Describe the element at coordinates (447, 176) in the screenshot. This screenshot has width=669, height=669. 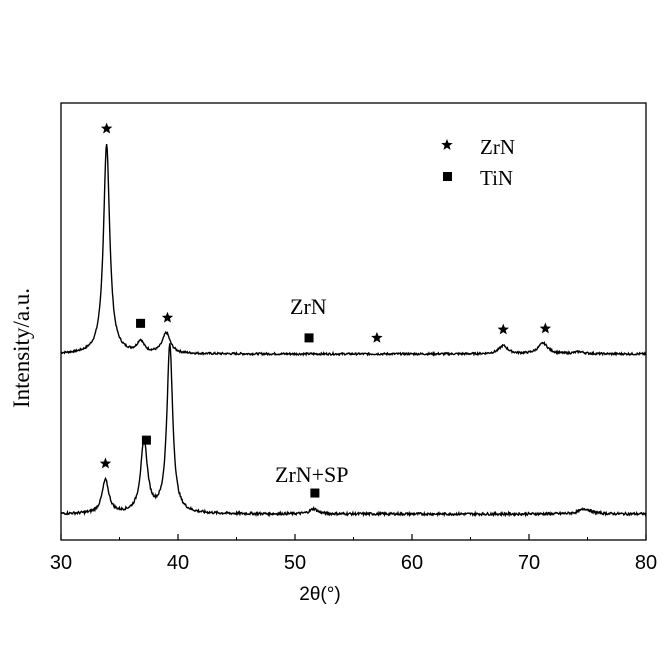
I see `legend-square-icon` at that location.